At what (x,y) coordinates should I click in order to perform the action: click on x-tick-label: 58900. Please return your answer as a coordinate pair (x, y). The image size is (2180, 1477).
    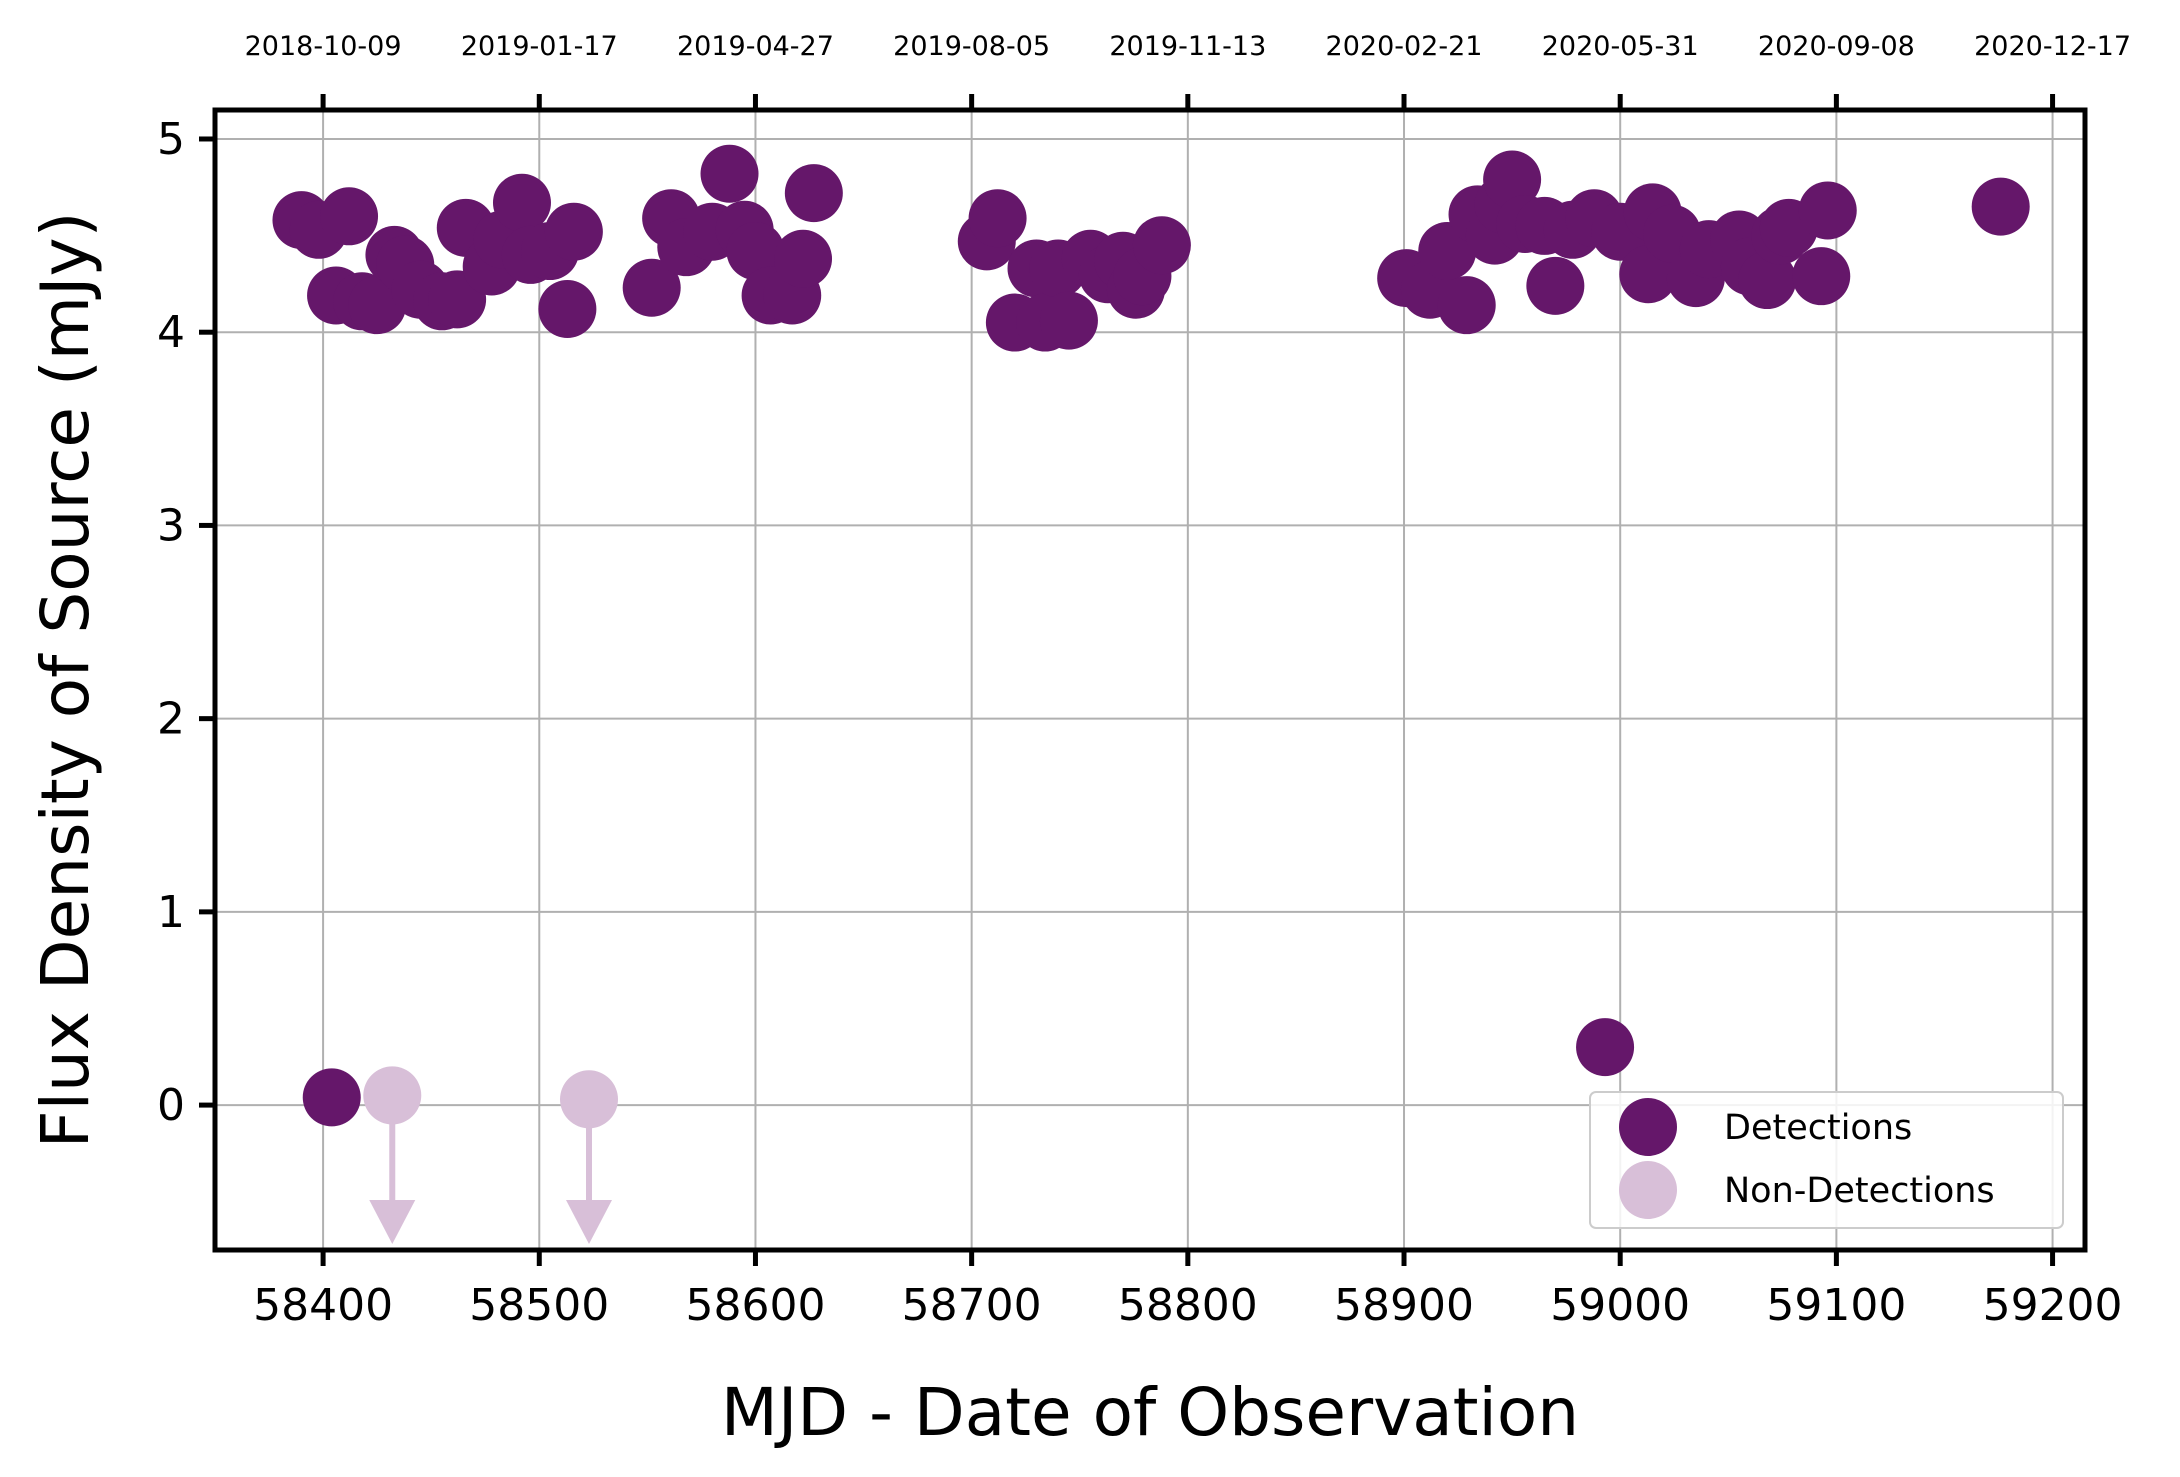
    Looking at the image, I should click on (1404, 1305).